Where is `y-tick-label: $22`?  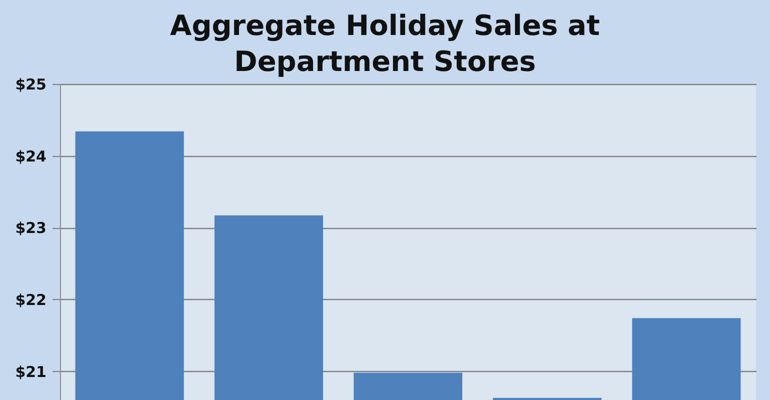 y-tick-label: $22 is located at coordinates (30, 299).